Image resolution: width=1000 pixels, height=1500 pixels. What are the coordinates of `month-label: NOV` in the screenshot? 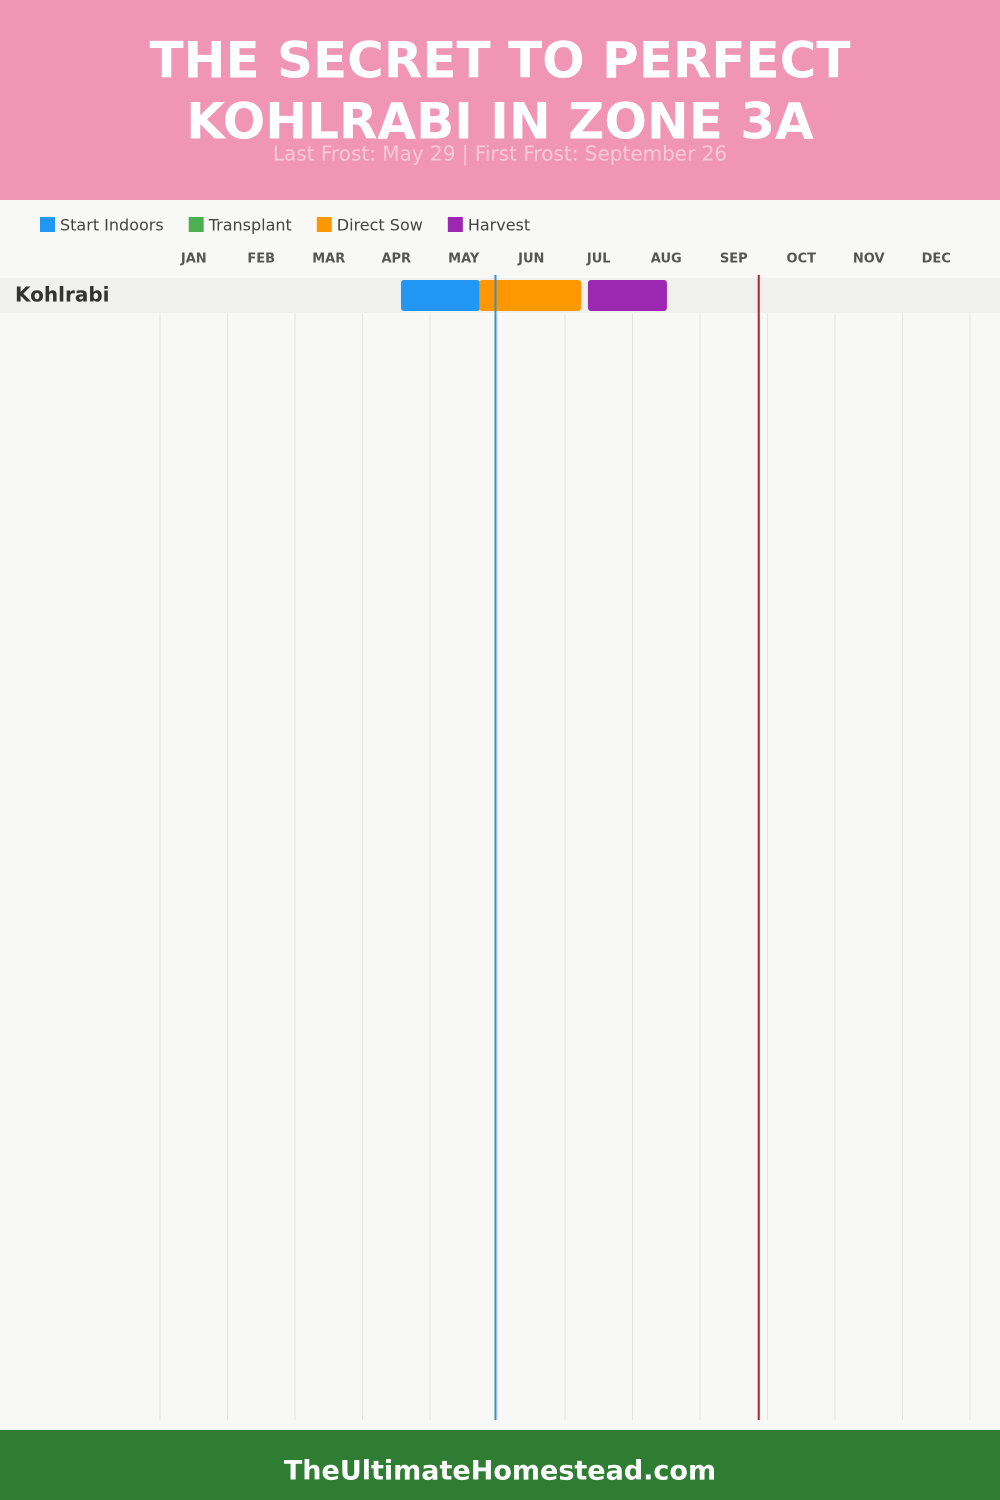 It's located at (869, 259).